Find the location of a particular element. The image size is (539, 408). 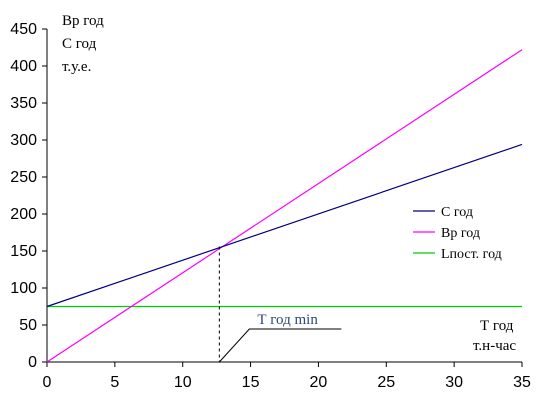

y-axis-title-line: т.у.е. is located at coordinates (76, 67).